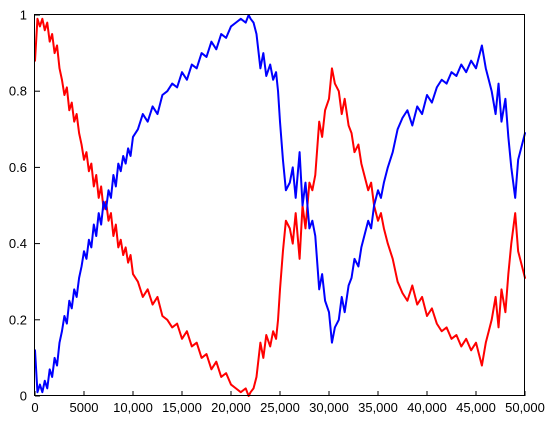 This screenshot has width=550, height=428. I want to click on x-tick-label: 0, so click(34, 407).